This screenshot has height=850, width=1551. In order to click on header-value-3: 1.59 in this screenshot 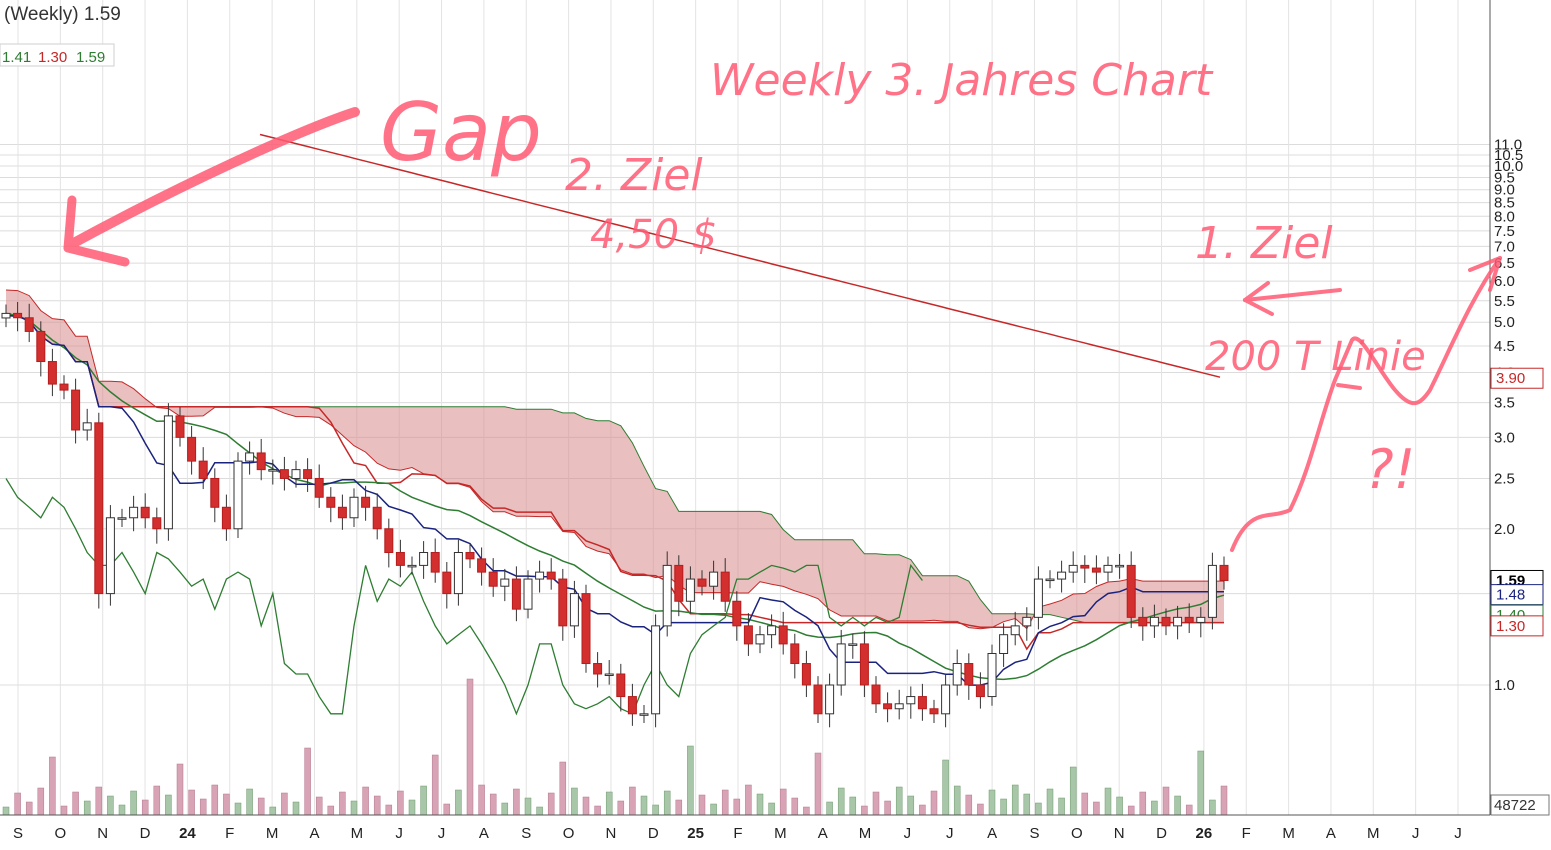, I will do `click(90, 57)`.